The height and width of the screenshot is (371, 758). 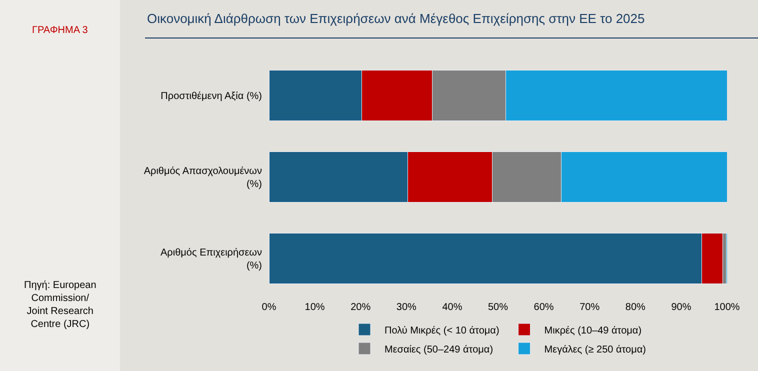 What do you see at coordinates (269, 307) in the screenshot?
I see `x-tick-label: 0%` at bounding box center [269, 307].